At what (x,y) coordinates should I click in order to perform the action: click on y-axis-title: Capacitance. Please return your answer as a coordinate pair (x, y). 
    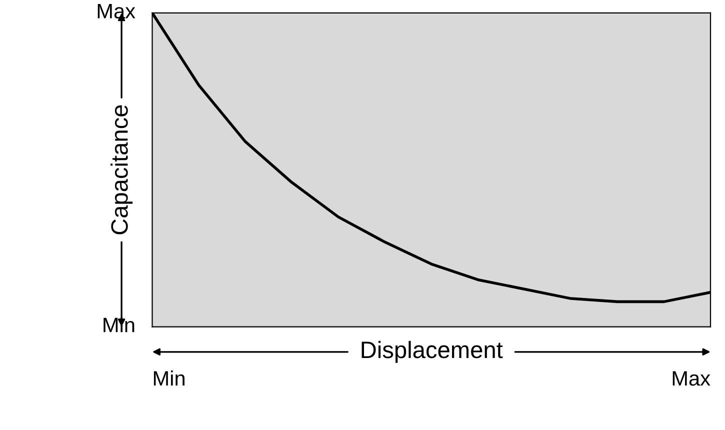
    Looking at the image, I should click on (121, 169).